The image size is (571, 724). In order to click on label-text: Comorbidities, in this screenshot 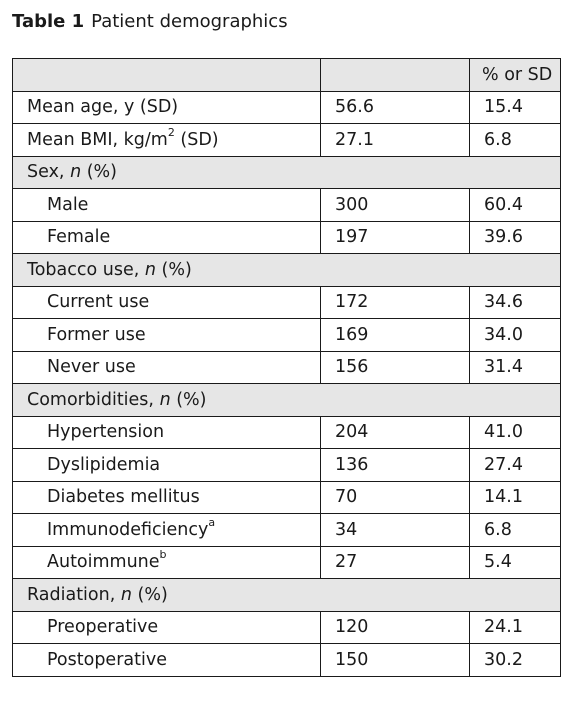, I will do `click(93, 399)`.